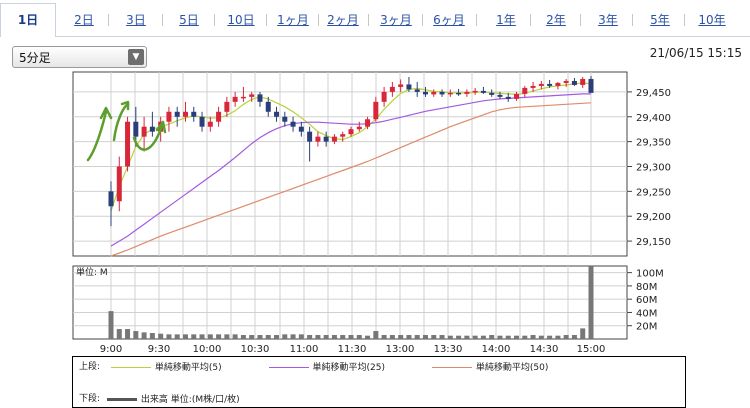 The image size is (750, 408). What do you see at coordinates (653, 118) in the screenshot?
I see `price-tick-label: 29,400` at bounding box center [653, 118].